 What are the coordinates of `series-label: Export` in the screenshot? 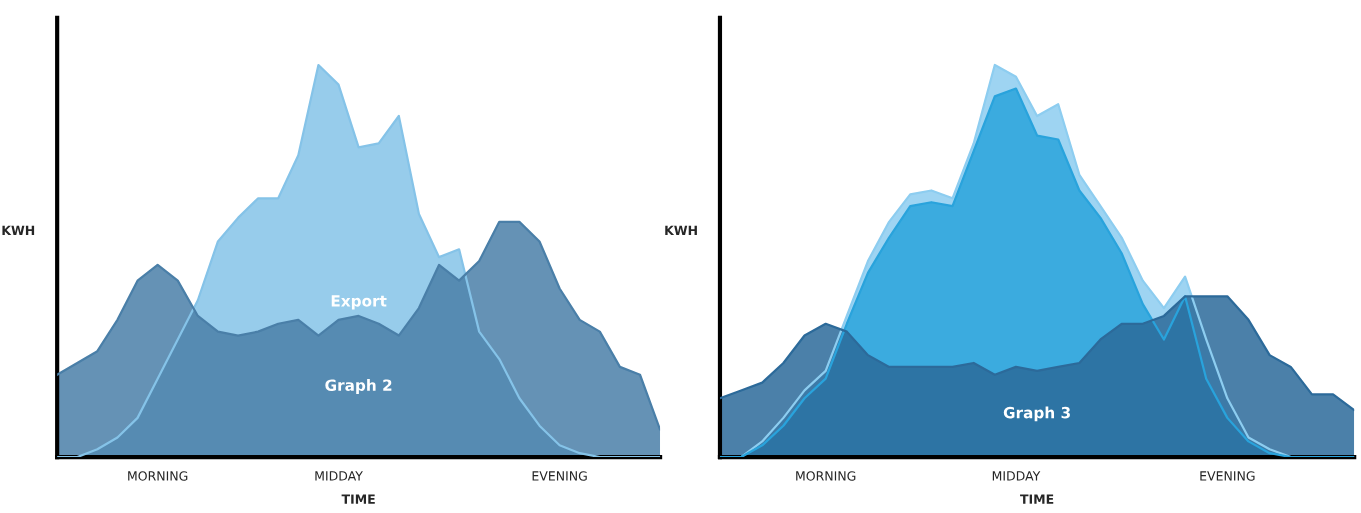 It's located at (359, 302).